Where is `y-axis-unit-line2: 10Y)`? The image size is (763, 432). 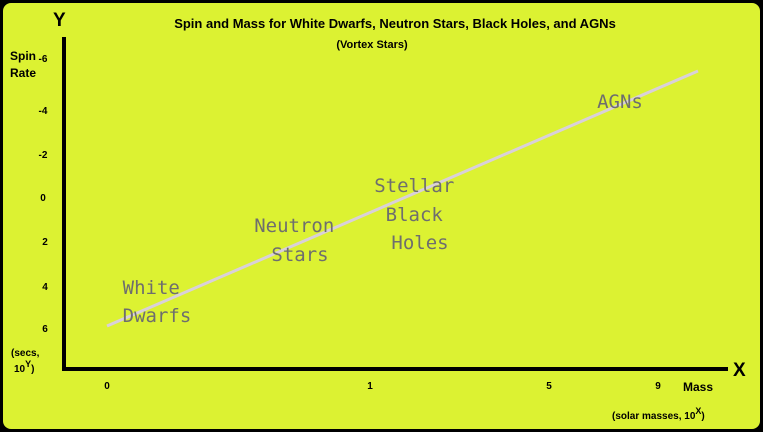
y-axis-unit-line2: 10Y) is located at coordinates (24, 367).